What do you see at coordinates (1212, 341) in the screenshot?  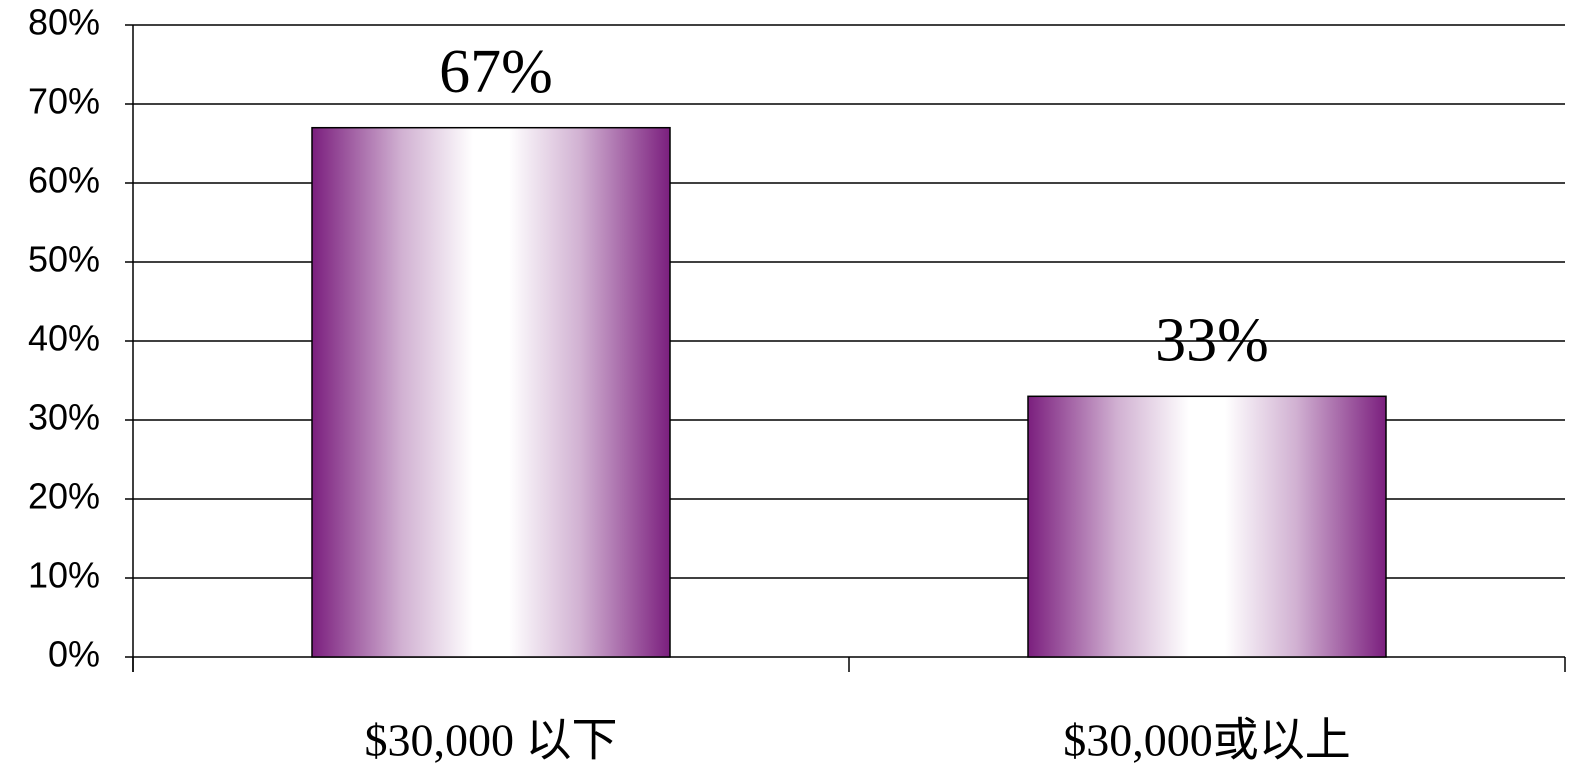 I see `value-label: 33%` at bounding box center [1212, 341].